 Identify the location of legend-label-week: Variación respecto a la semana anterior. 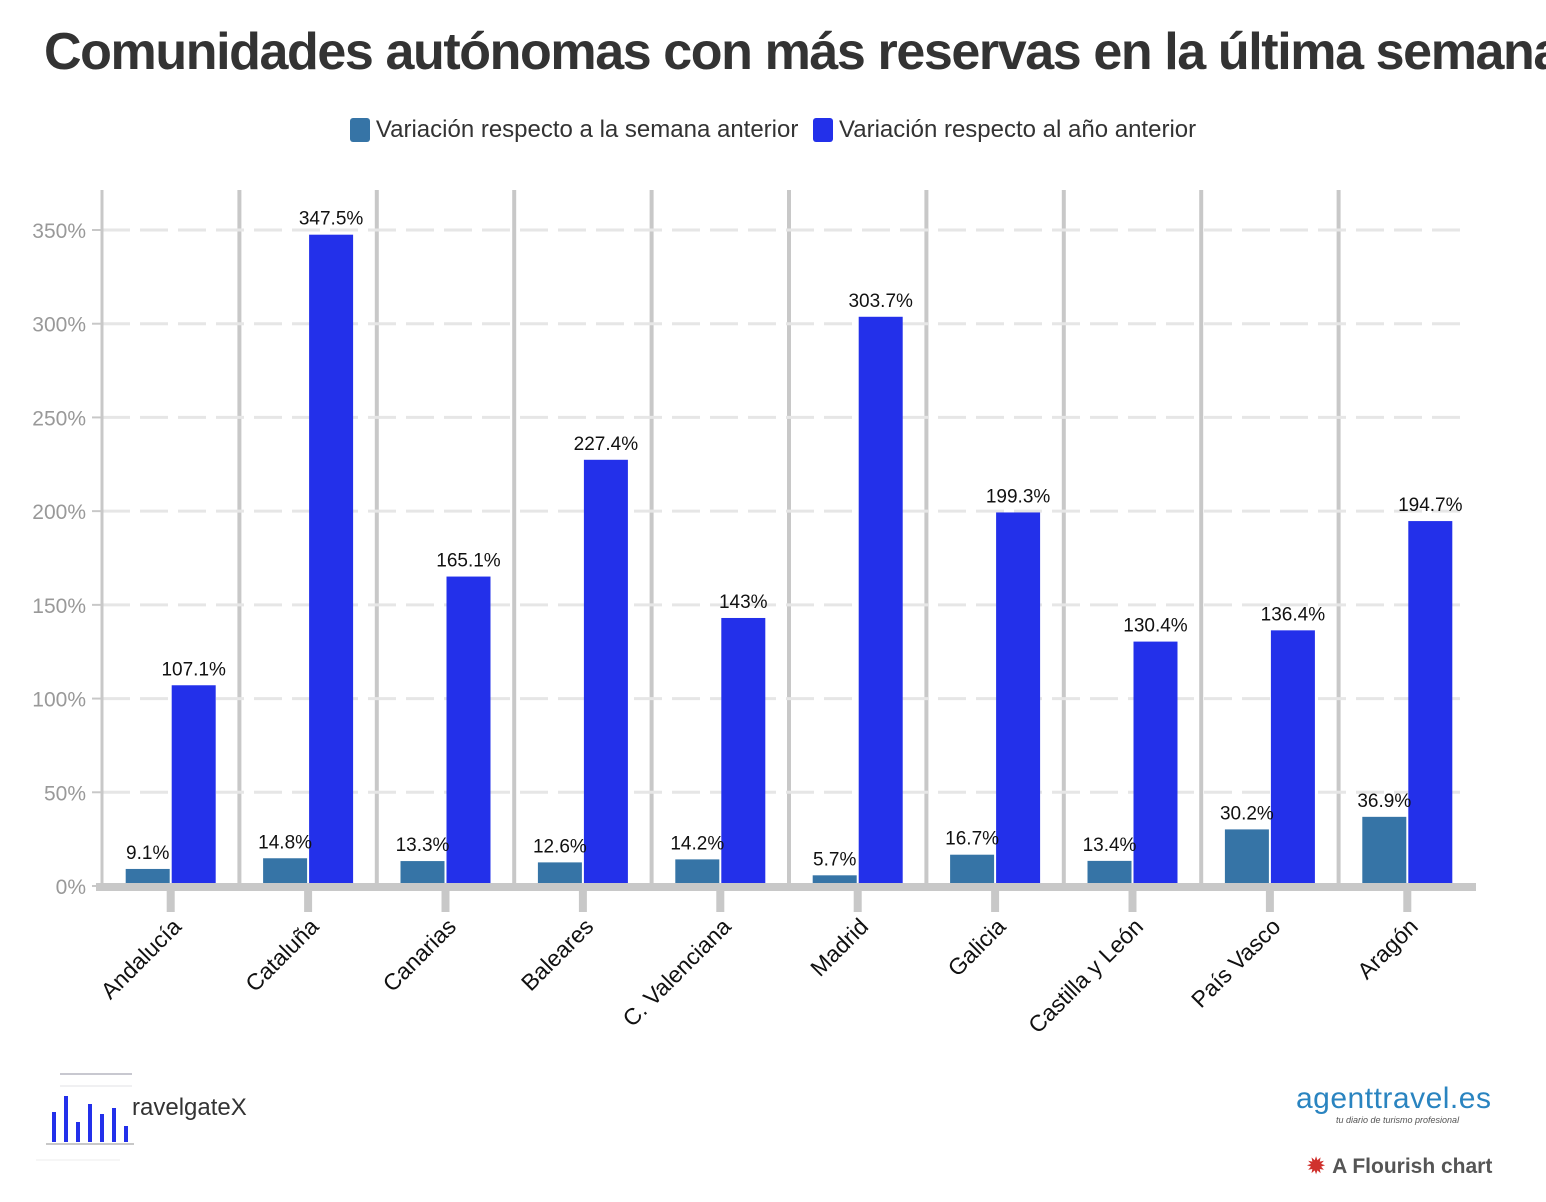
(587, 129).